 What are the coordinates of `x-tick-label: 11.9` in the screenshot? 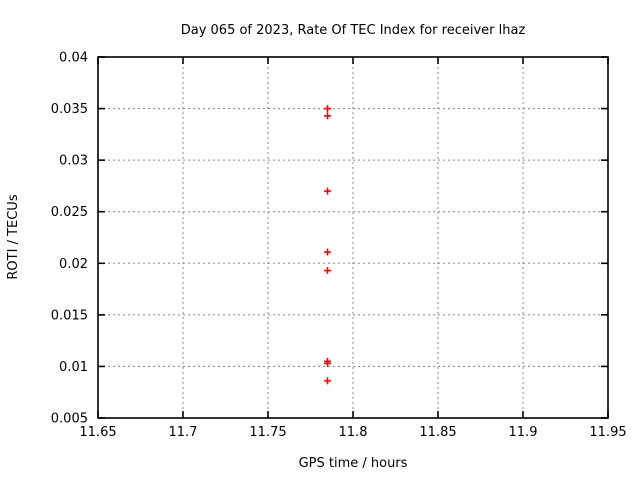 It's located at (523, 432).